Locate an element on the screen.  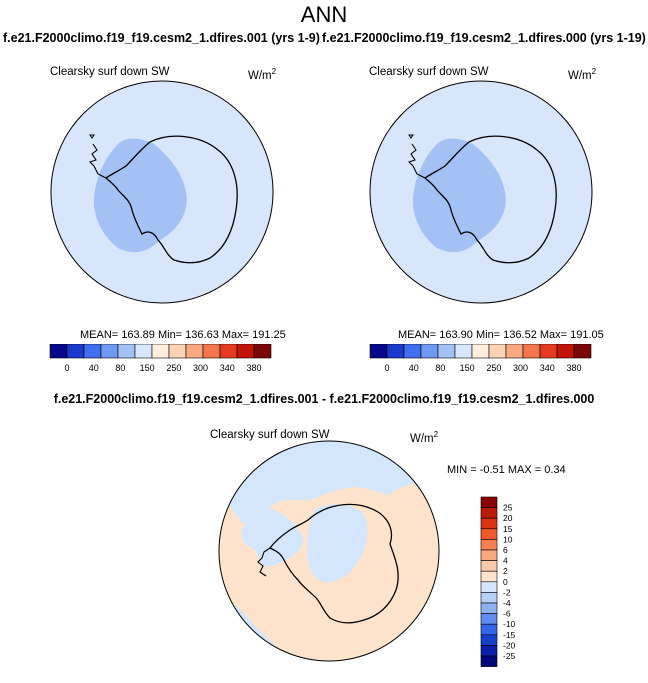
polar-map-diff is located at coordinates (329, 551).